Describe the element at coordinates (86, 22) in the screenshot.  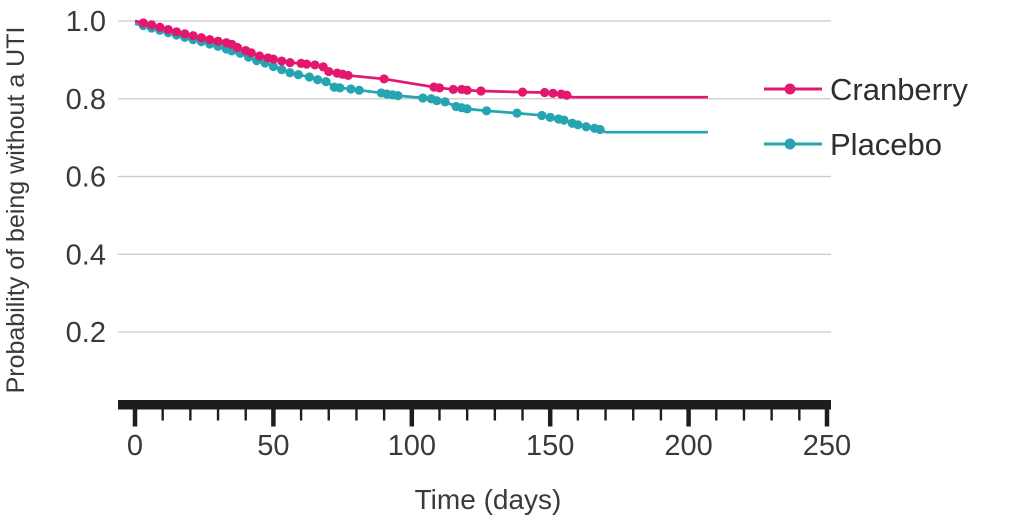
I see `y-tick-label: 1.0` at that location.